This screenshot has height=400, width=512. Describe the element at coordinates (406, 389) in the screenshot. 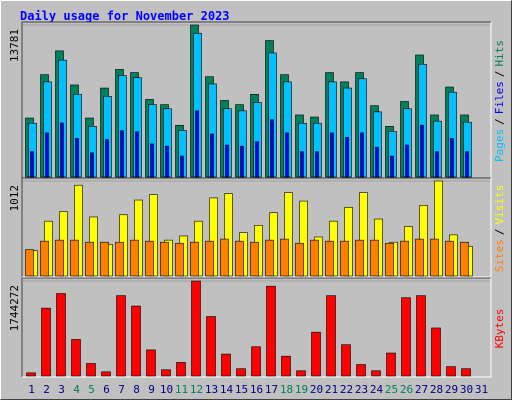

I see `x-tick-label: 26` at that location.